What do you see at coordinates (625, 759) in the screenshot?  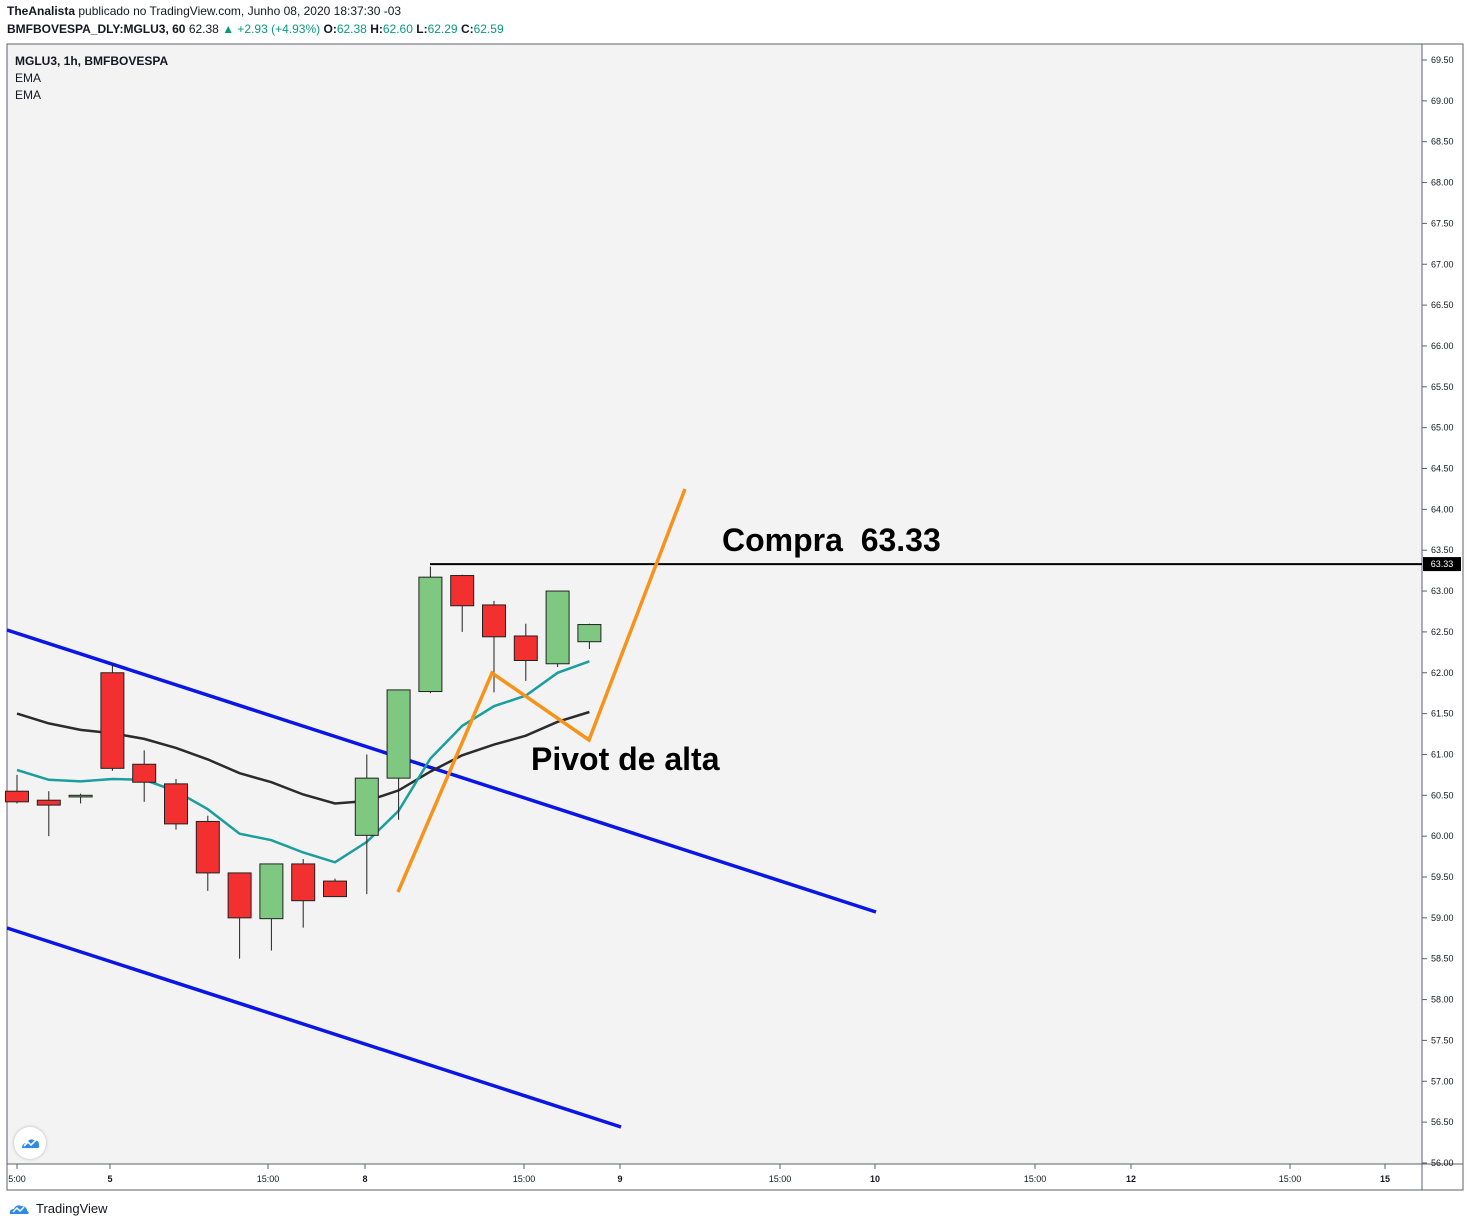 I see `pivot-annotation: Pivot de alta` at bounding box center [625, 759].